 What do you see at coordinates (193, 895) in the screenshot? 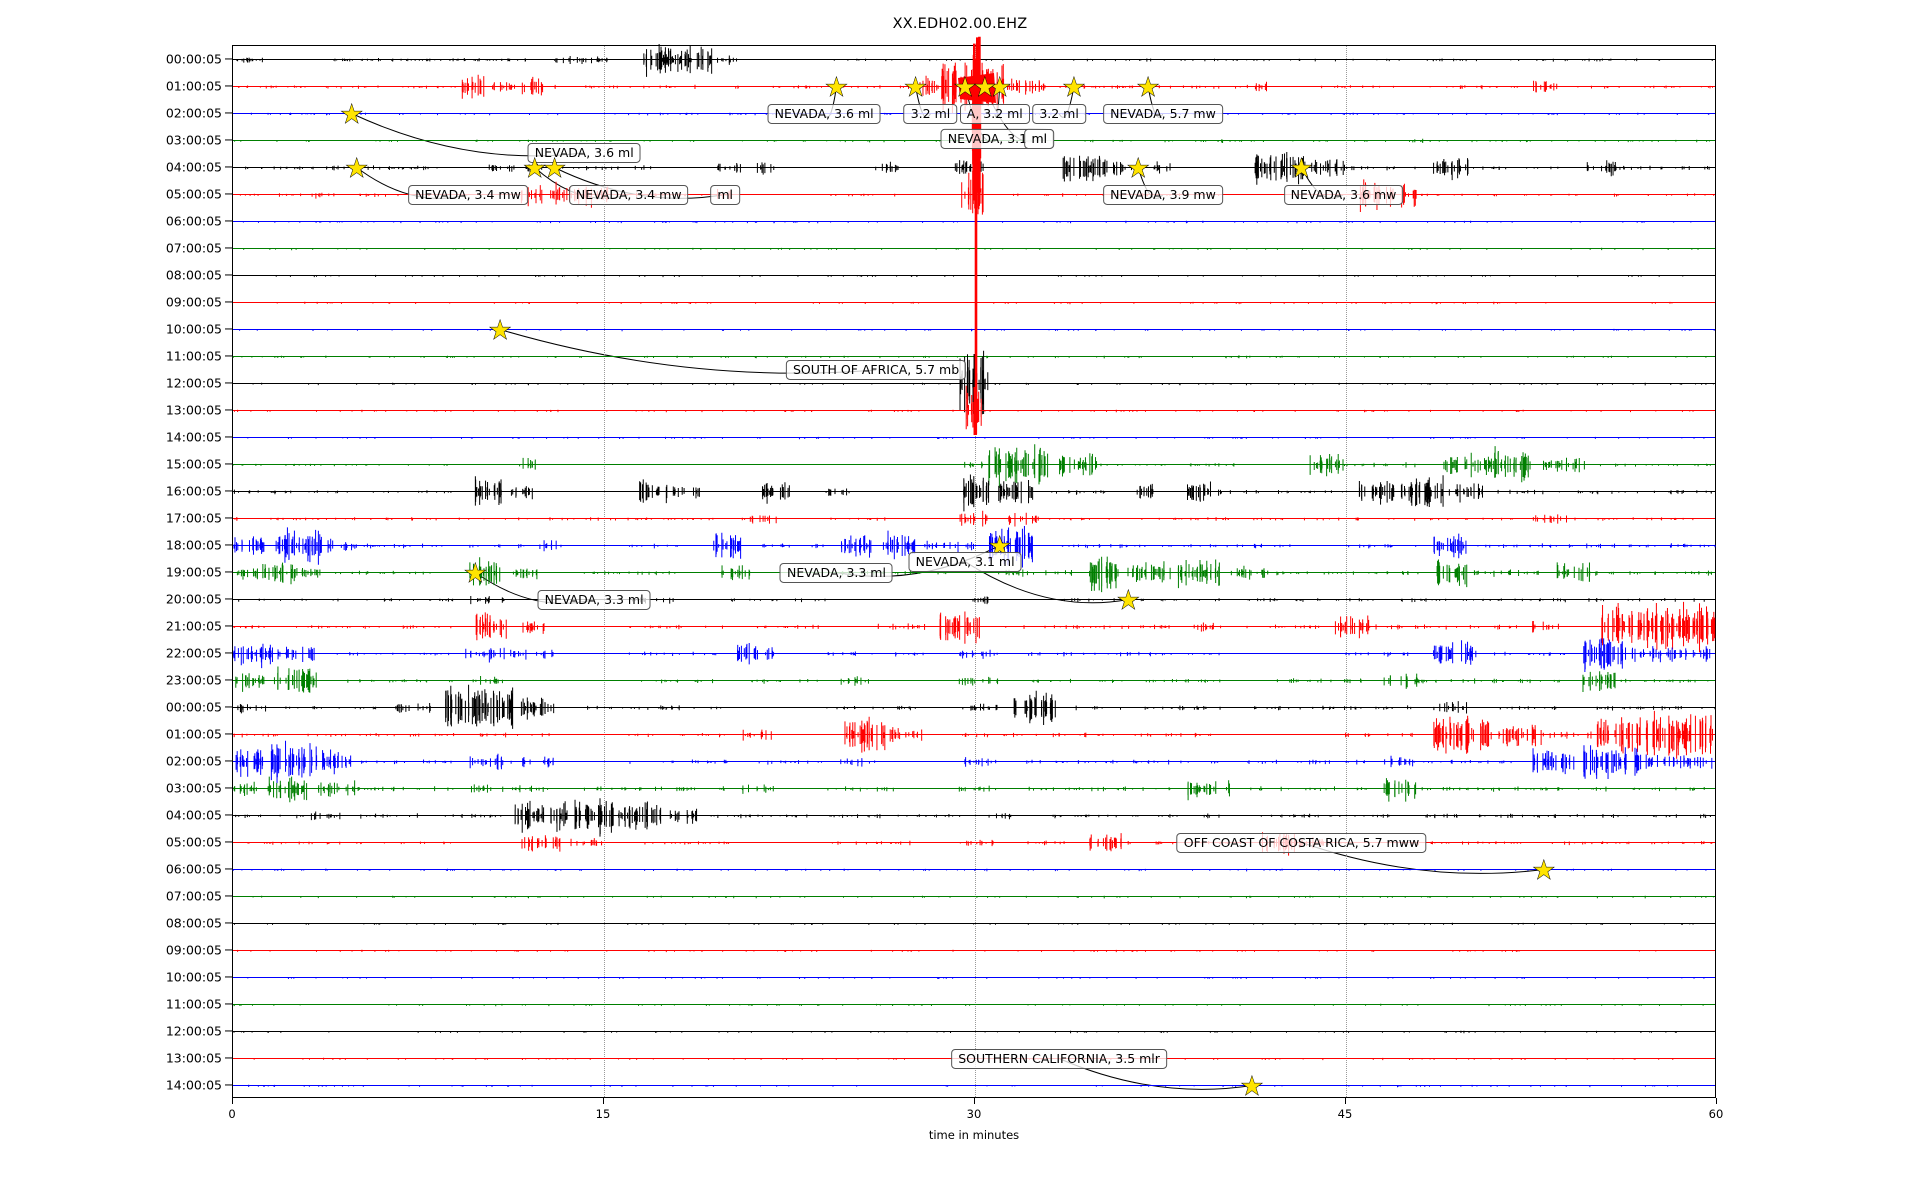
I see `y-axis-tick-label: 07:00:05` at bounding box center [193, 895].